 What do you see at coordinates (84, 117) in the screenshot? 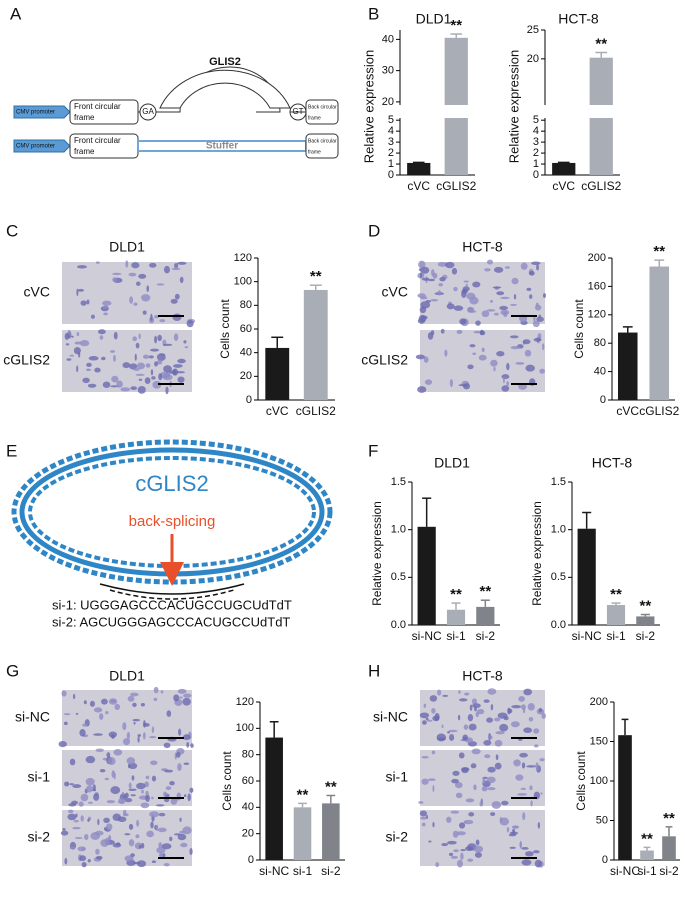
I see `front-frame-label: frame` at bounding box center [84, 117].